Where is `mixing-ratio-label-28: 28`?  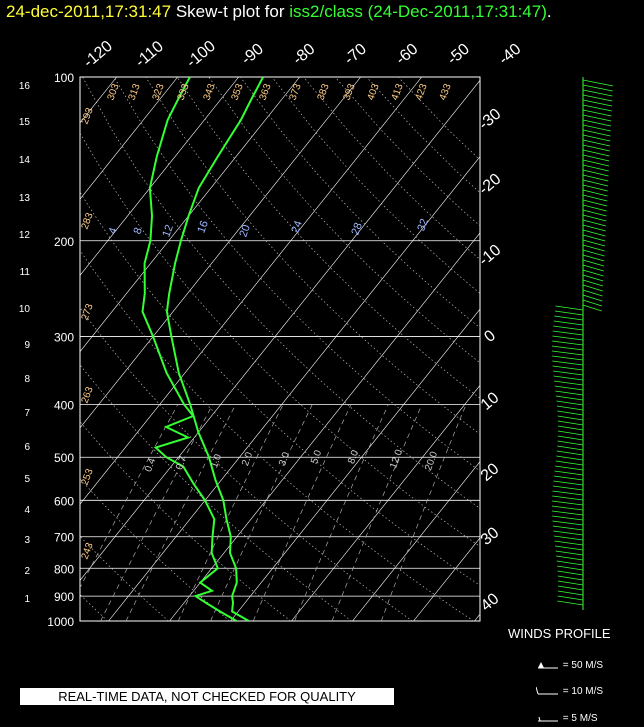
mixing-ratio-label-28: 28 is located at coordinates (356, 229).